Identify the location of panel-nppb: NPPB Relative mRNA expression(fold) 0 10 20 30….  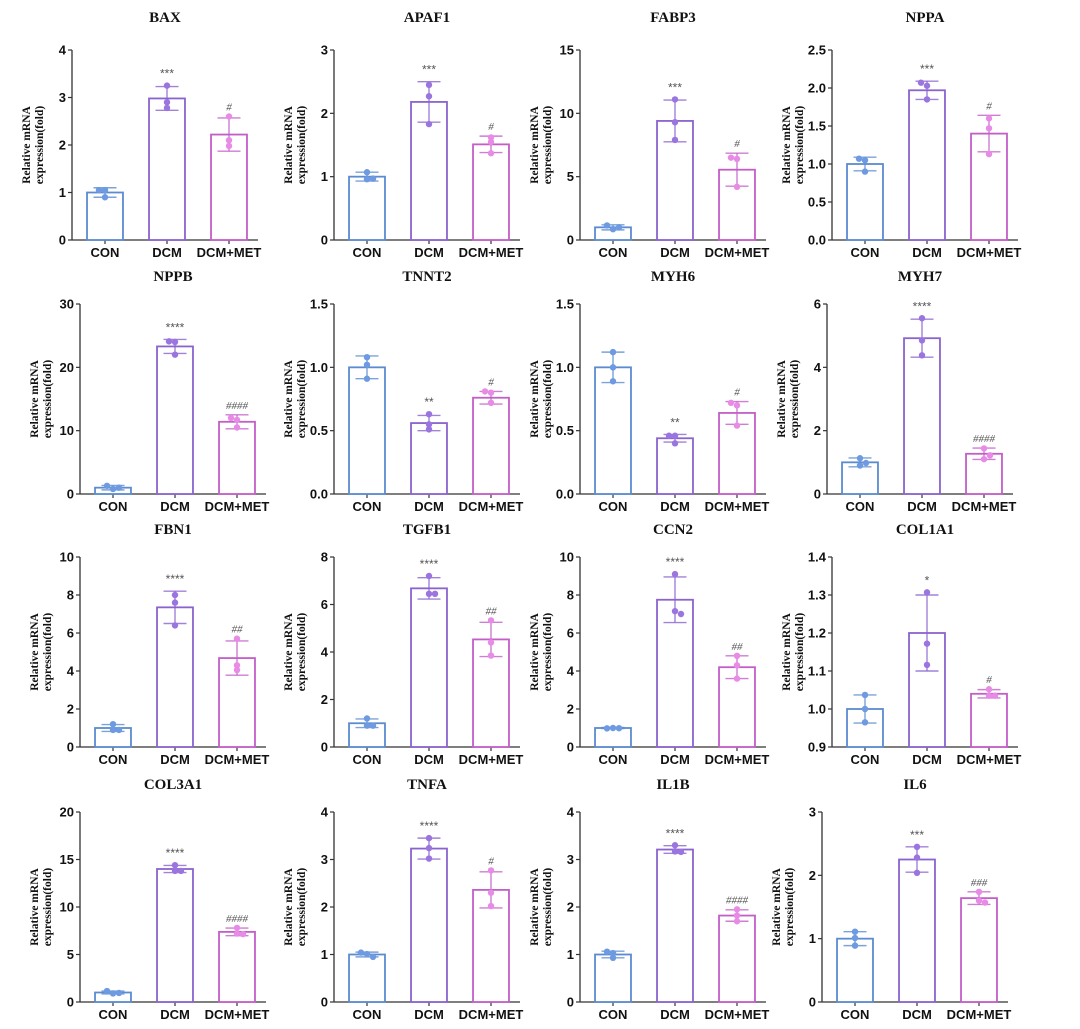
(149, 391).